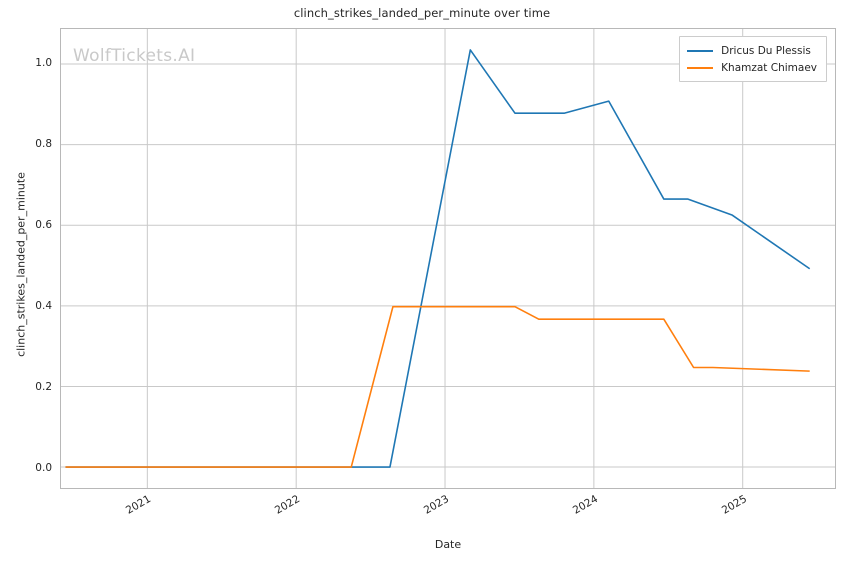 Image resolution: width=844 pixels, height=561 pixels. Describe the element at coordinates (138, 505) in the screenshot. I see `x-tick-label-0: 2021` at that location.